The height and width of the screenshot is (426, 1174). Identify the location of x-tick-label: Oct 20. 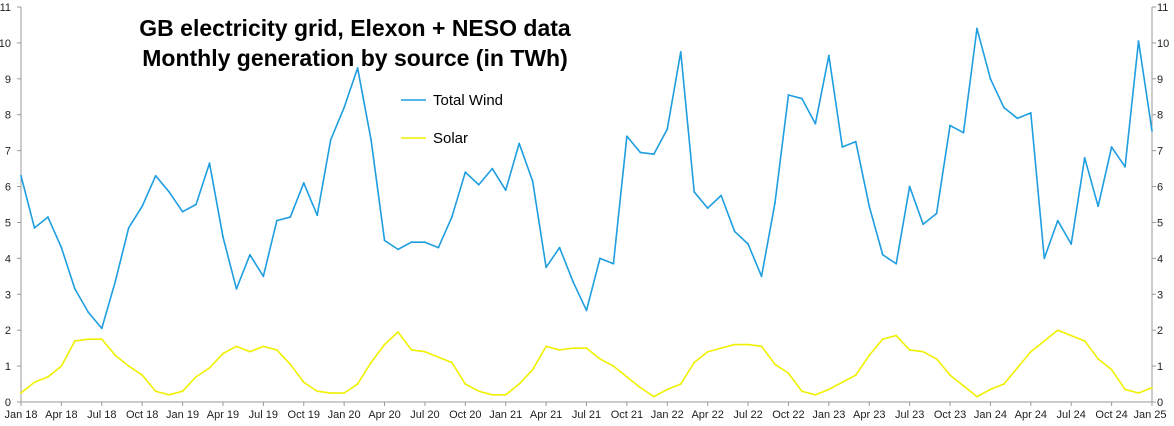
(465, 415).